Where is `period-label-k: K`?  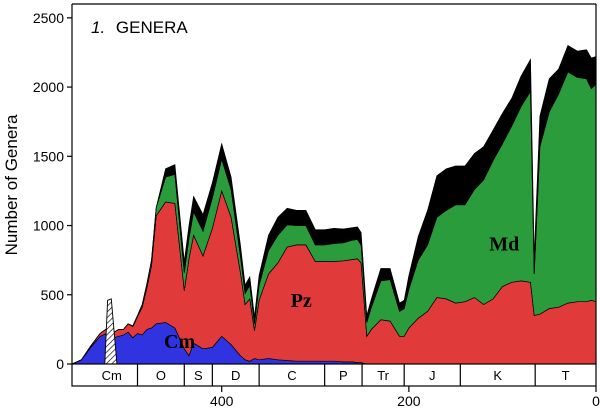 period-label-k: K is located at coordinates (497, 375).